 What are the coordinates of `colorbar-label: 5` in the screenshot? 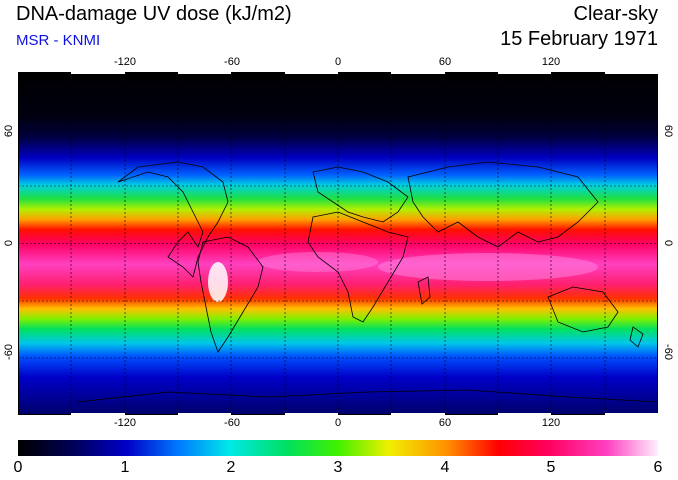 It's located at (551, 467).